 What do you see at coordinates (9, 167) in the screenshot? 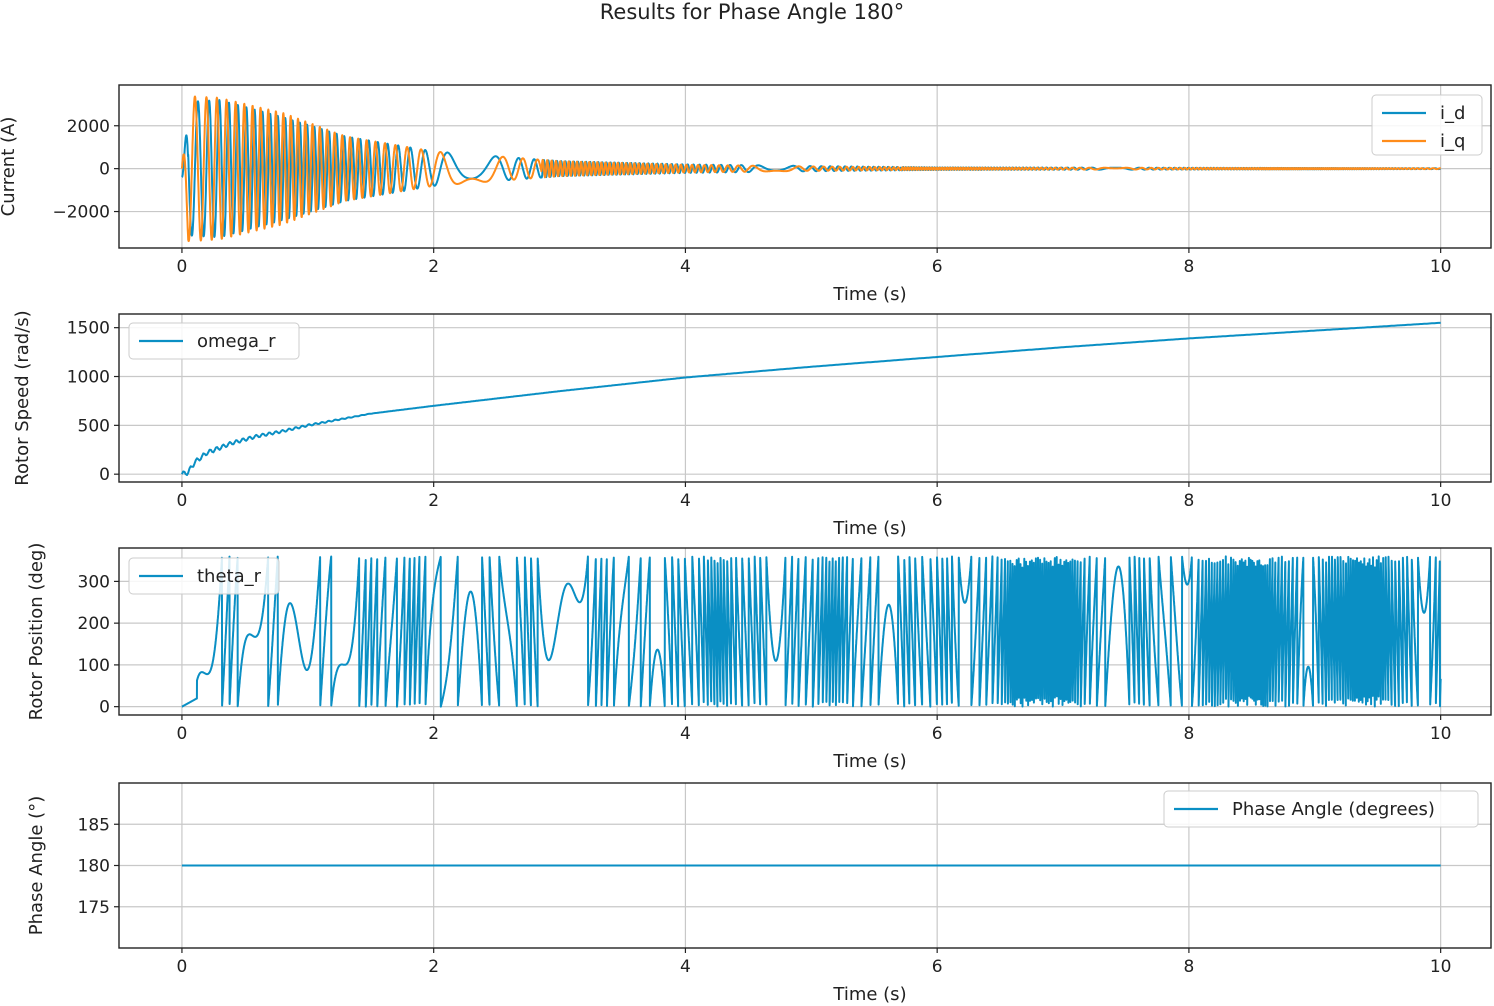
I see `y-axis-label: Current (A)` at bounding box center [9, 167].